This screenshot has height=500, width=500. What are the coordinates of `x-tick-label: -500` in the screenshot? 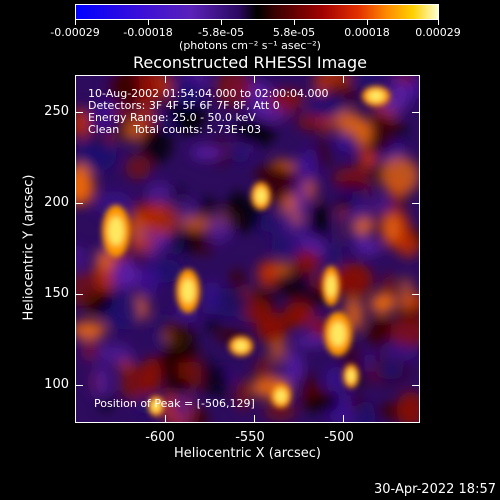 It's located at (339, 437).